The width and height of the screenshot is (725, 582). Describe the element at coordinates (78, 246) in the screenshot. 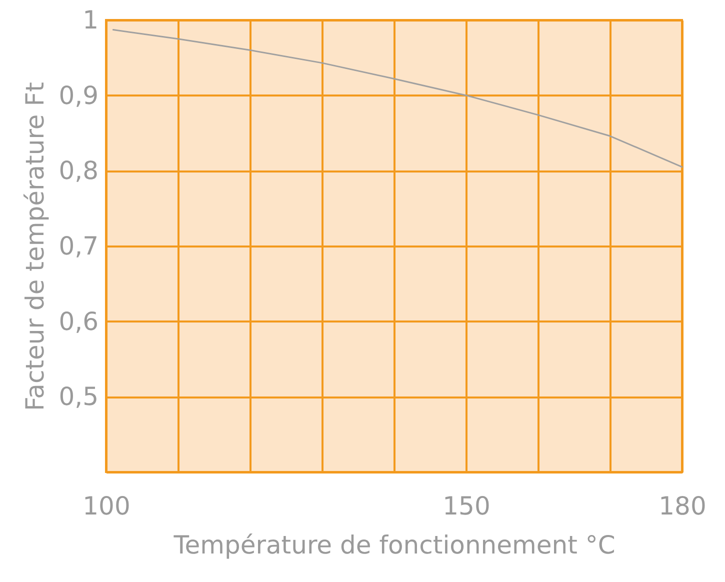

I see `y-tick-label: 0,7` at that location.